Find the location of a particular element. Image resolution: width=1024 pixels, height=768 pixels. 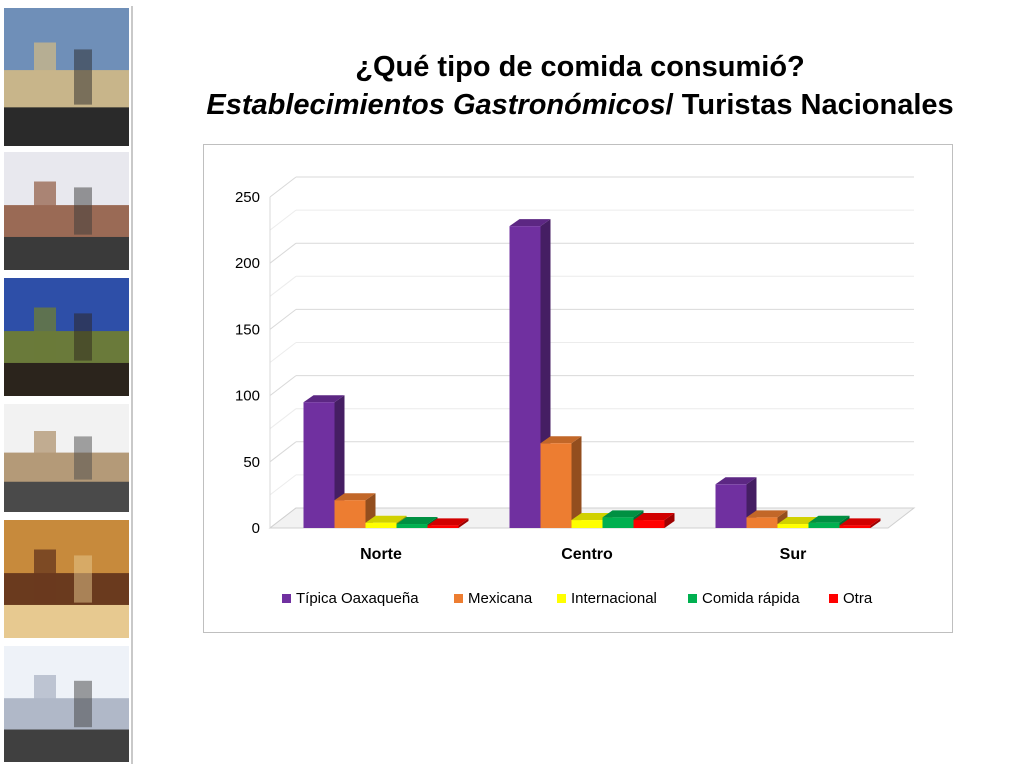

y-tick-label-0: 0 is located at coordinates (256, 528).